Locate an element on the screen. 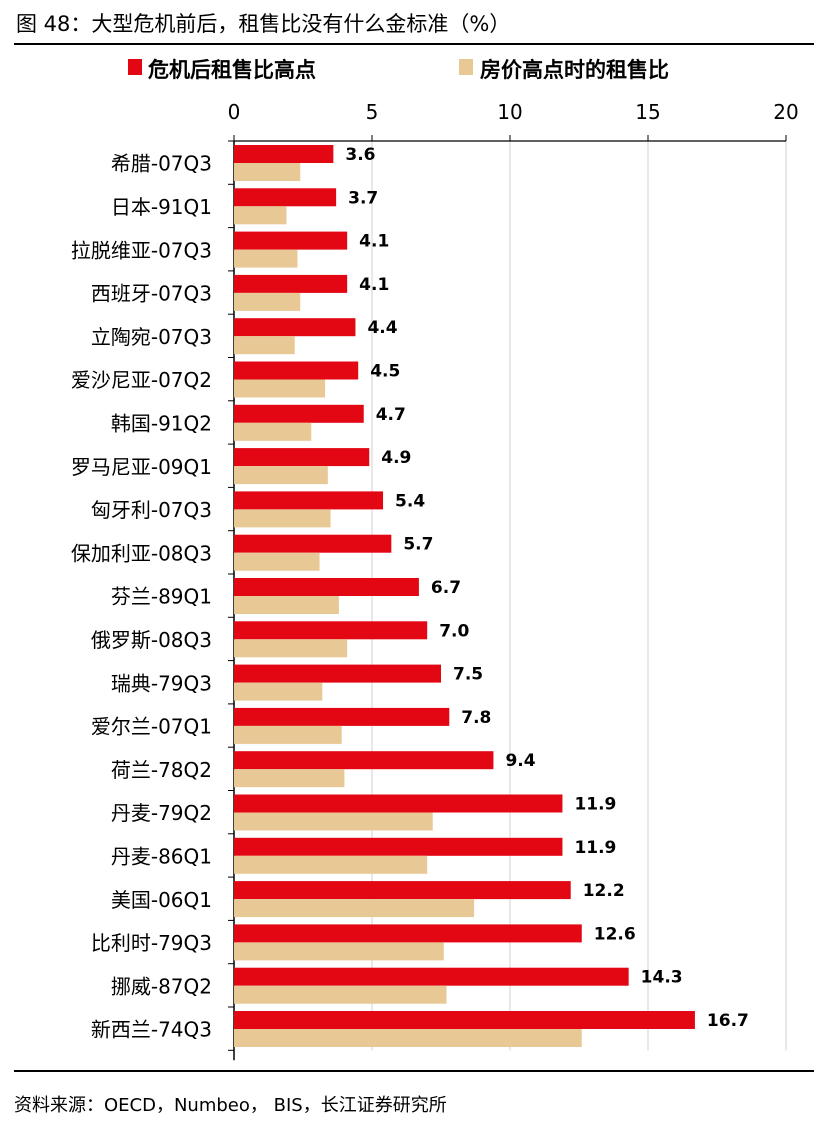 This screenshot has height=1124, width=820. legend-label-crisis-high: 危机后租售比高点 is located at coordinates (232, 70).